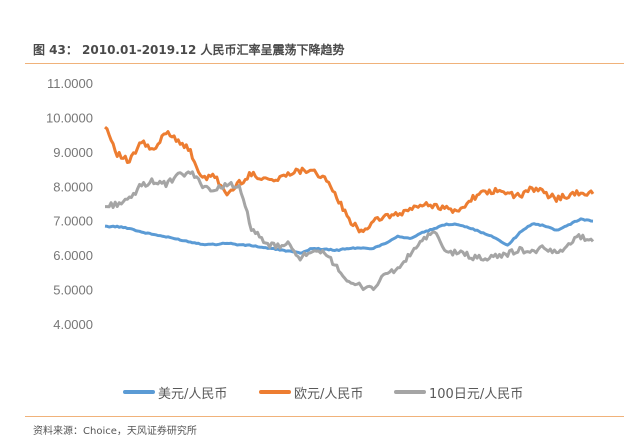 The height and width of the screenshot is (437, 641). What do you see at coordinates (115, 431) in the screenshot?
I see `source-note: 资料来源：Choice，天风证券研究所` at bounding box center [115, 431].